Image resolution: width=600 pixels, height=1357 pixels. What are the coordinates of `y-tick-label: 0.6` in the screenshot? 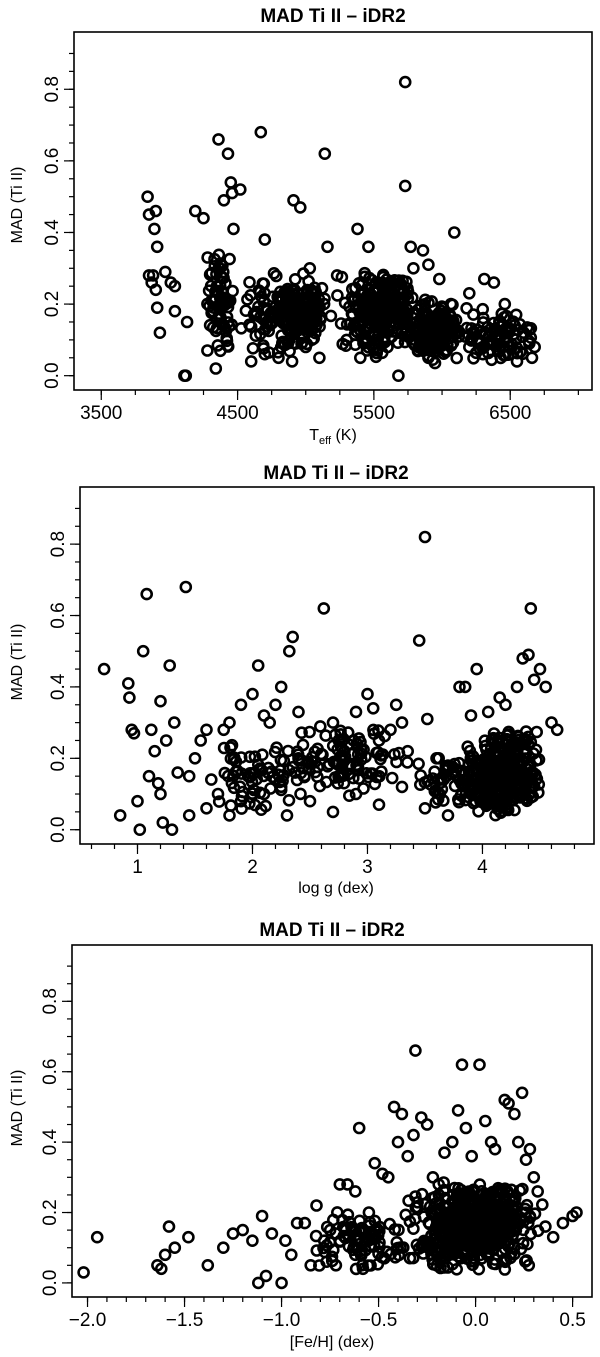 It's located at (58, 615).